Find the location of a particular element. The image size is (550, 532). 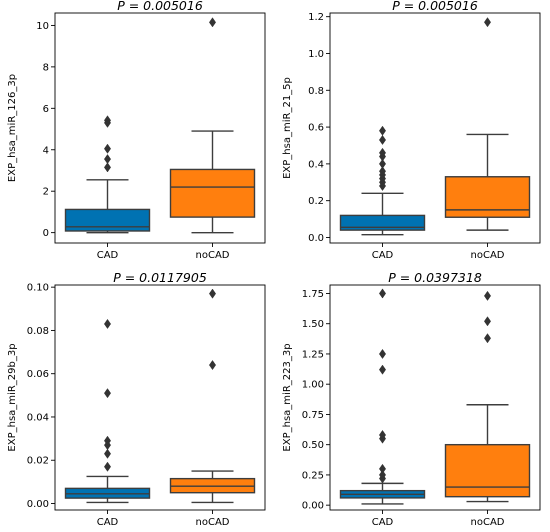

y-tick-label: 1.2 is located at coordinates (316, 17).